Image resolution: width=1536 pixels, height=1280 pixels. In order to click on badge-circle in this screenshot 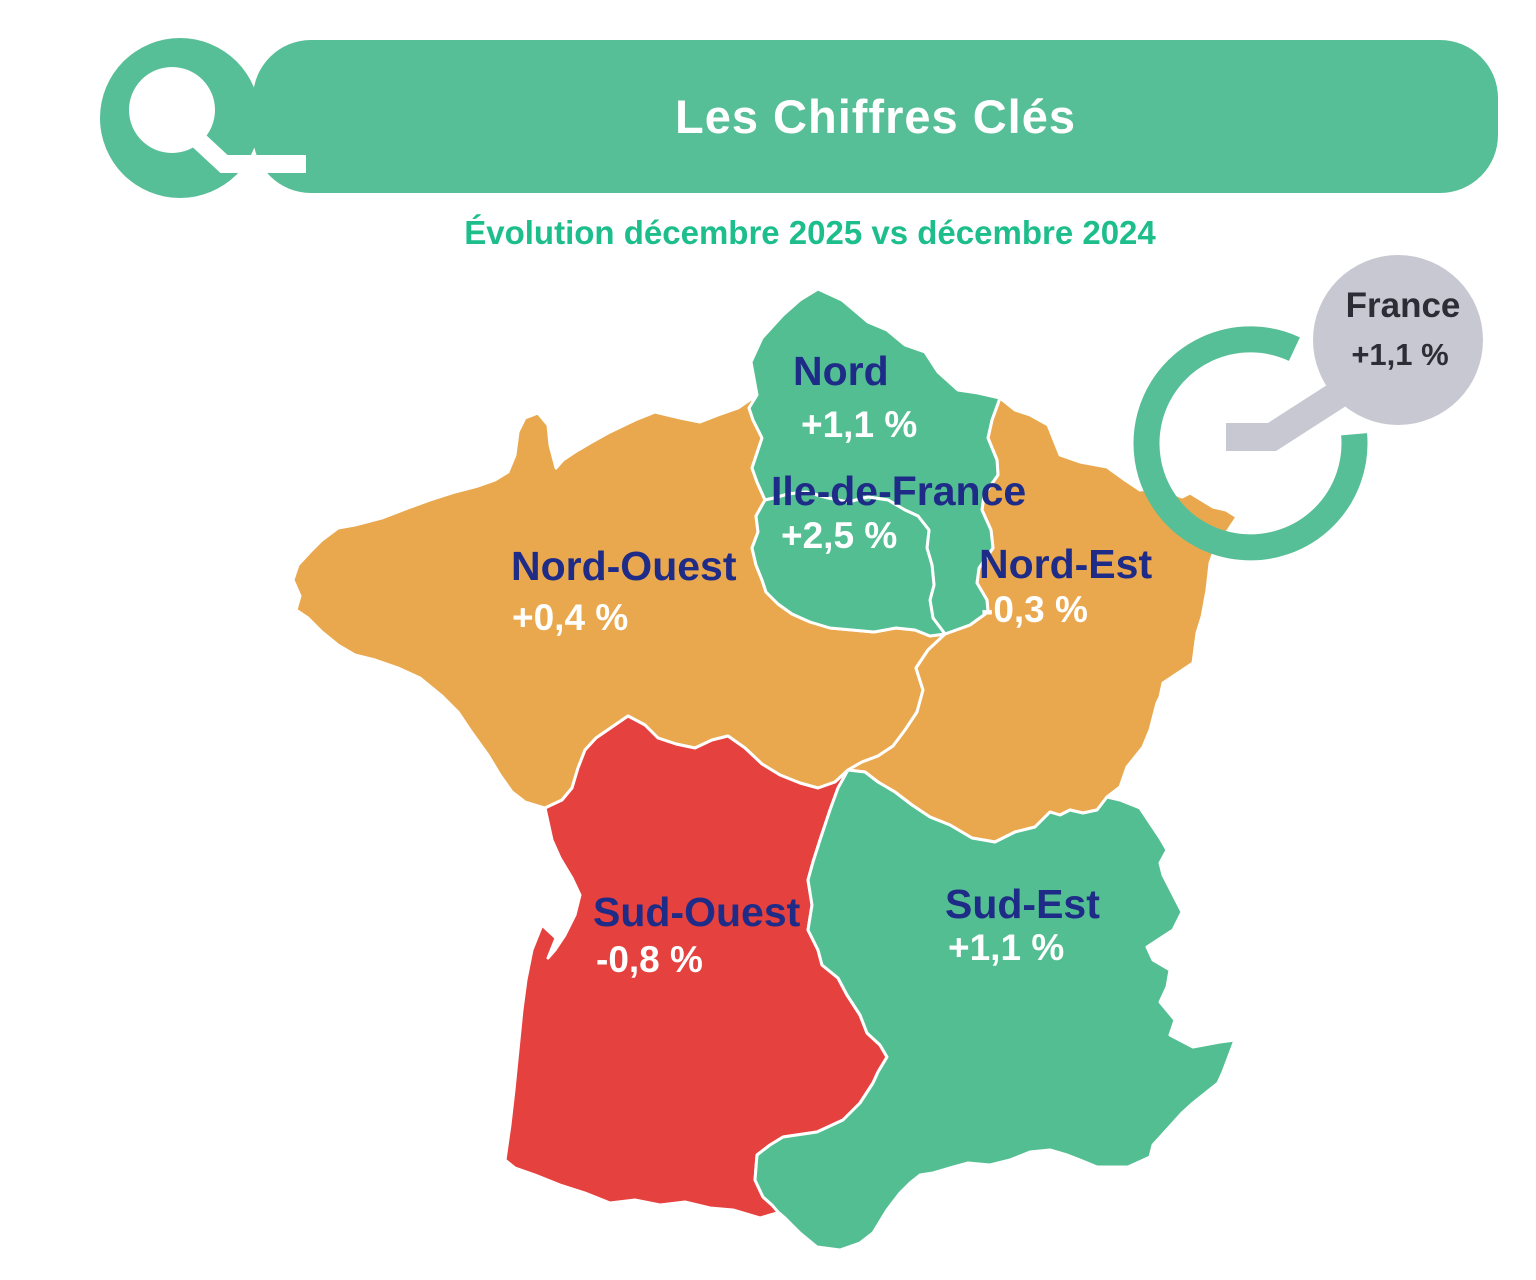, I will do `click(1398, 340)`.